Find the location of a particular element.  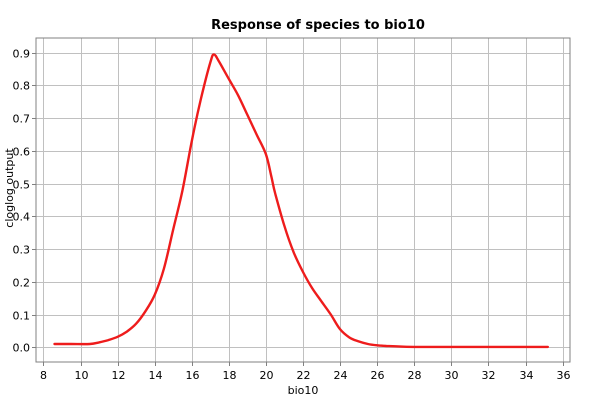

x-tick-label: 14 is located at coordinates (156, 375).